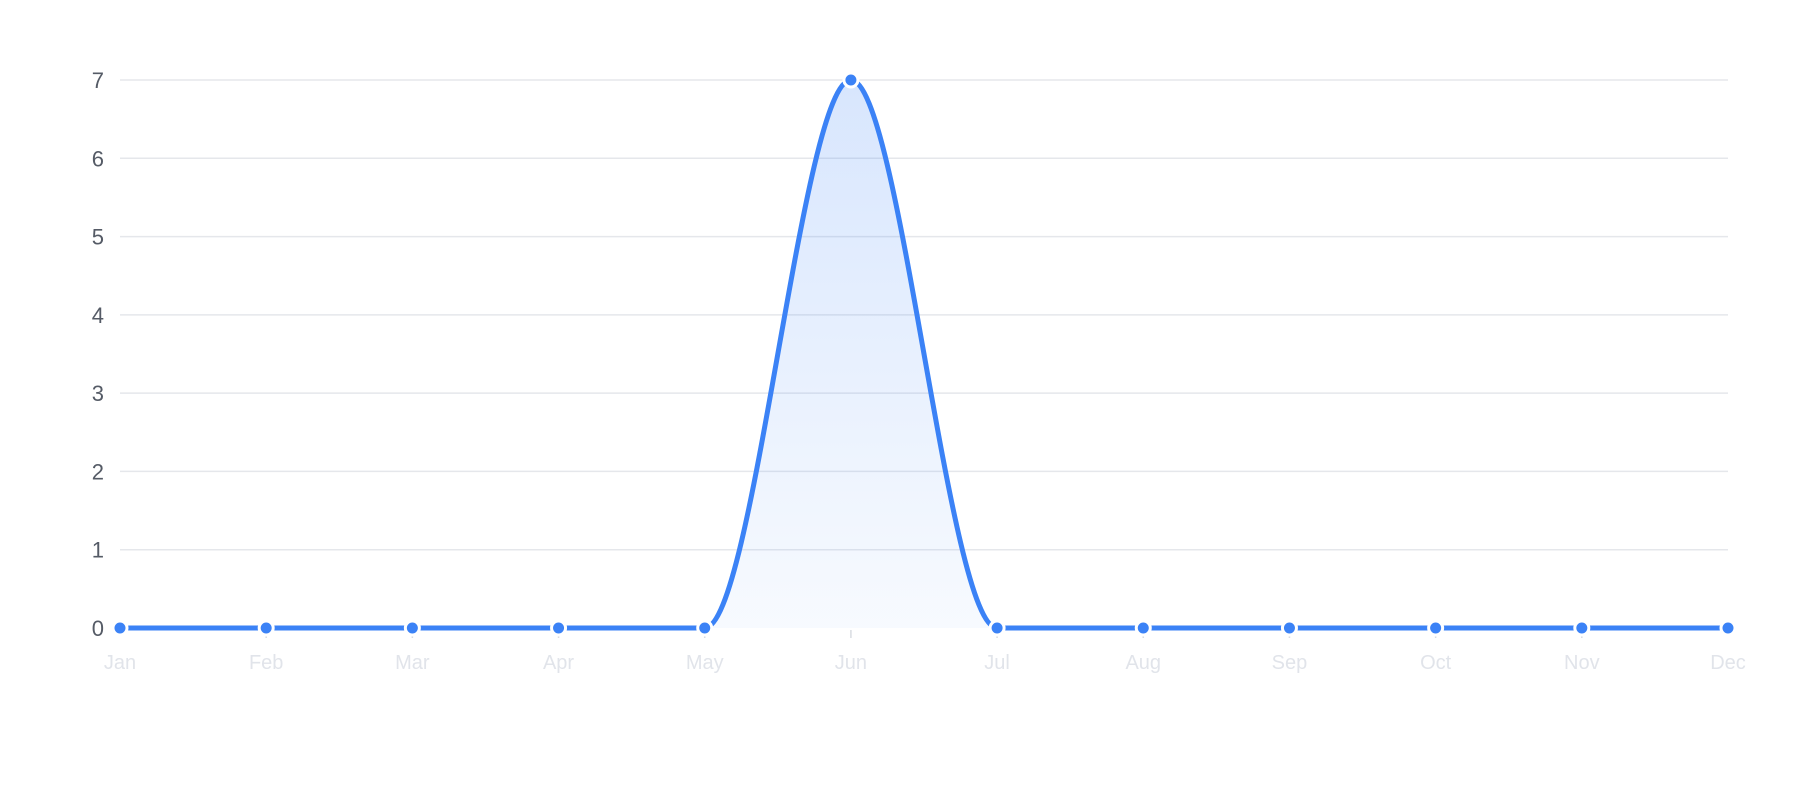 This screenshot has height=800, width=1818. I want to click on x-axis: Jan Feb Mar Apr May Jun Jul Aug Sep Oct Nov Dec, so click(925, 652).